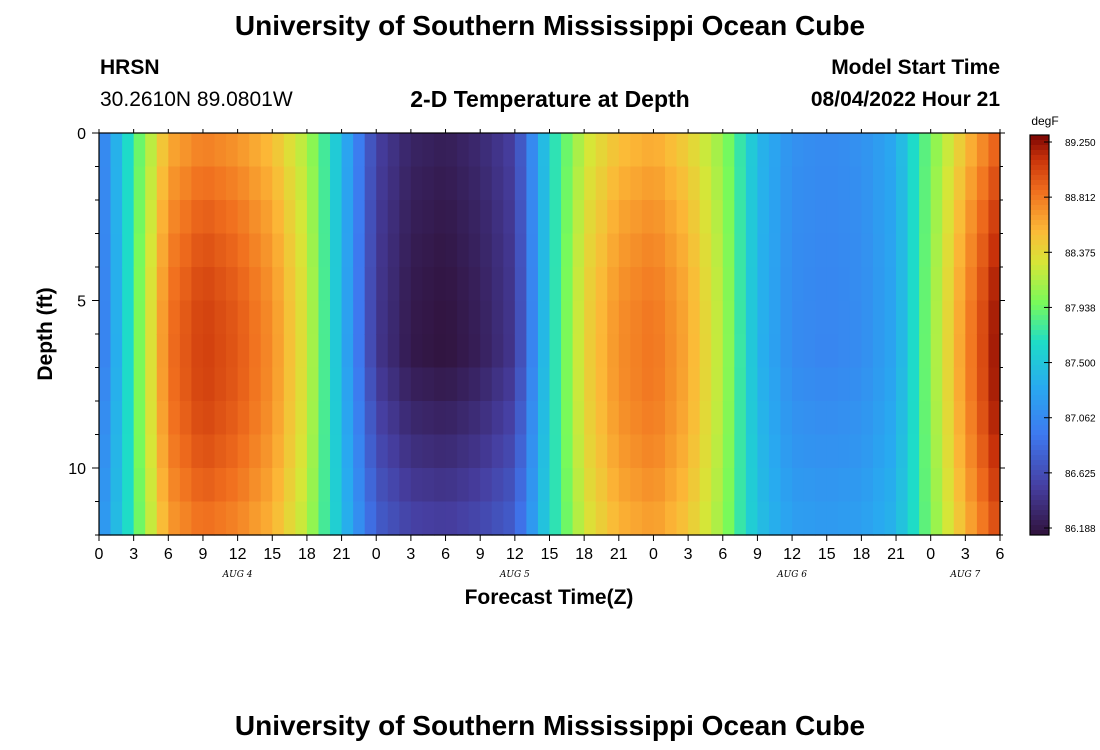  Describe the element at coordinates (791, 575) in the screenshot. I see `day-label: AUG 6` at that location.